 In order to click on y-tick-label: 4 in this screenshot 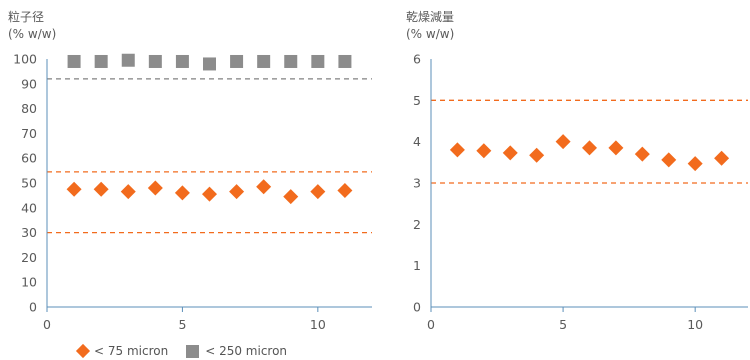, I will do `click(417, 141)`.